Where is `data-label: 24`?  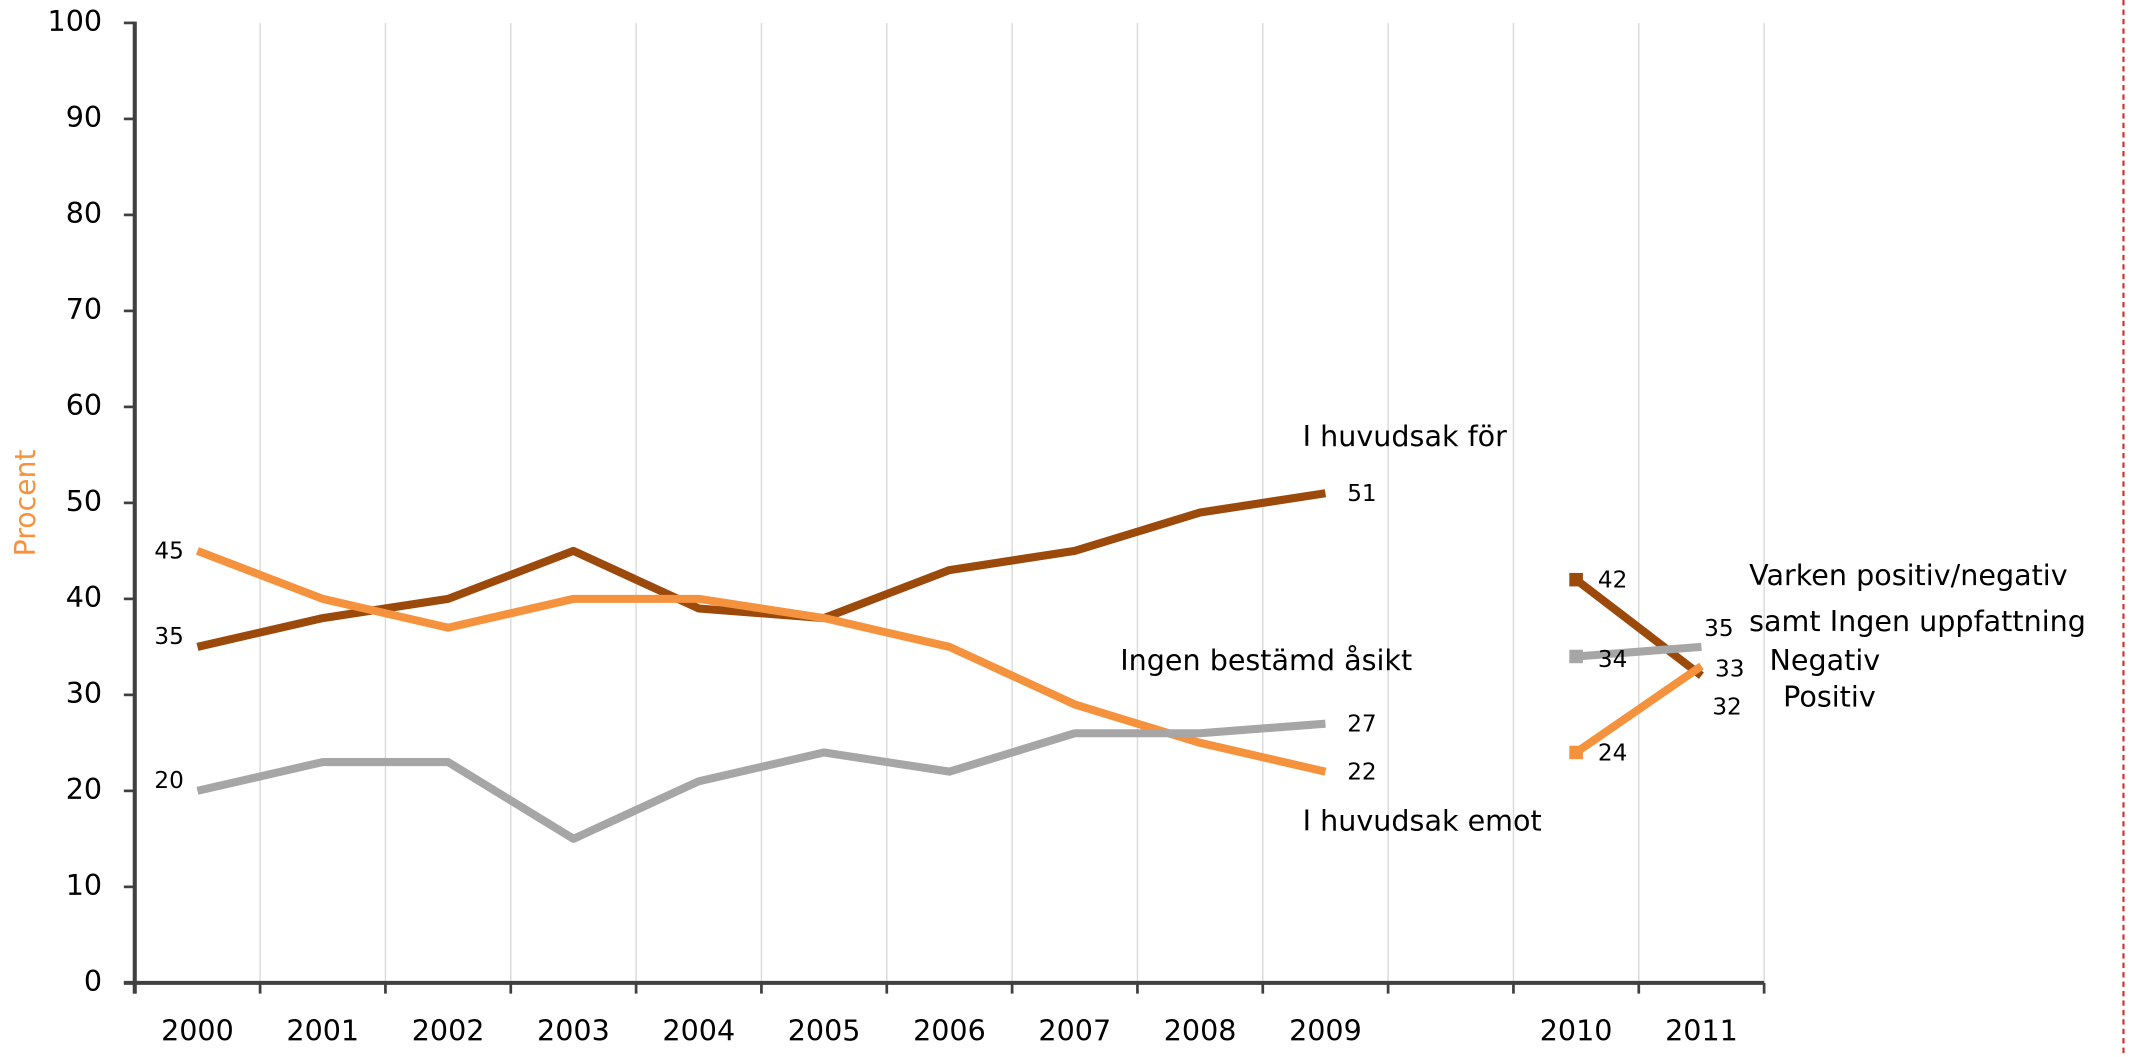 data-label: 24 is located at coordinates (1612, 753).